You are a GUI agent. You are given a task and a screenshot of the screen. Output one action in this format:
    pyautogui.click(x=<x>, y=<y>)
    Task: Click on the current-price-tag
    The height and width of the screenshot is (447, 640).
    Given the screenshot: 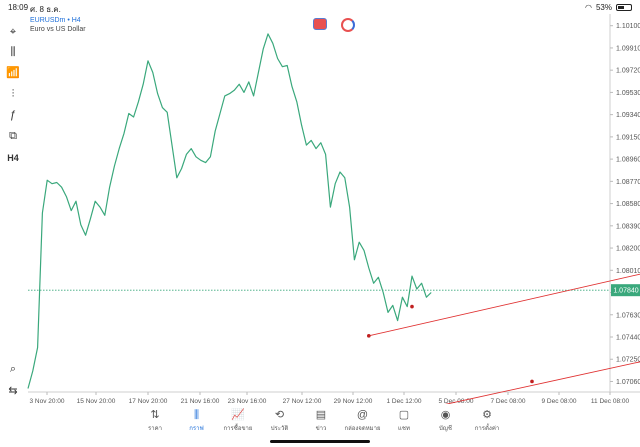 What is the action you would take?
    pyautogui.click(x=625, y=290)
    